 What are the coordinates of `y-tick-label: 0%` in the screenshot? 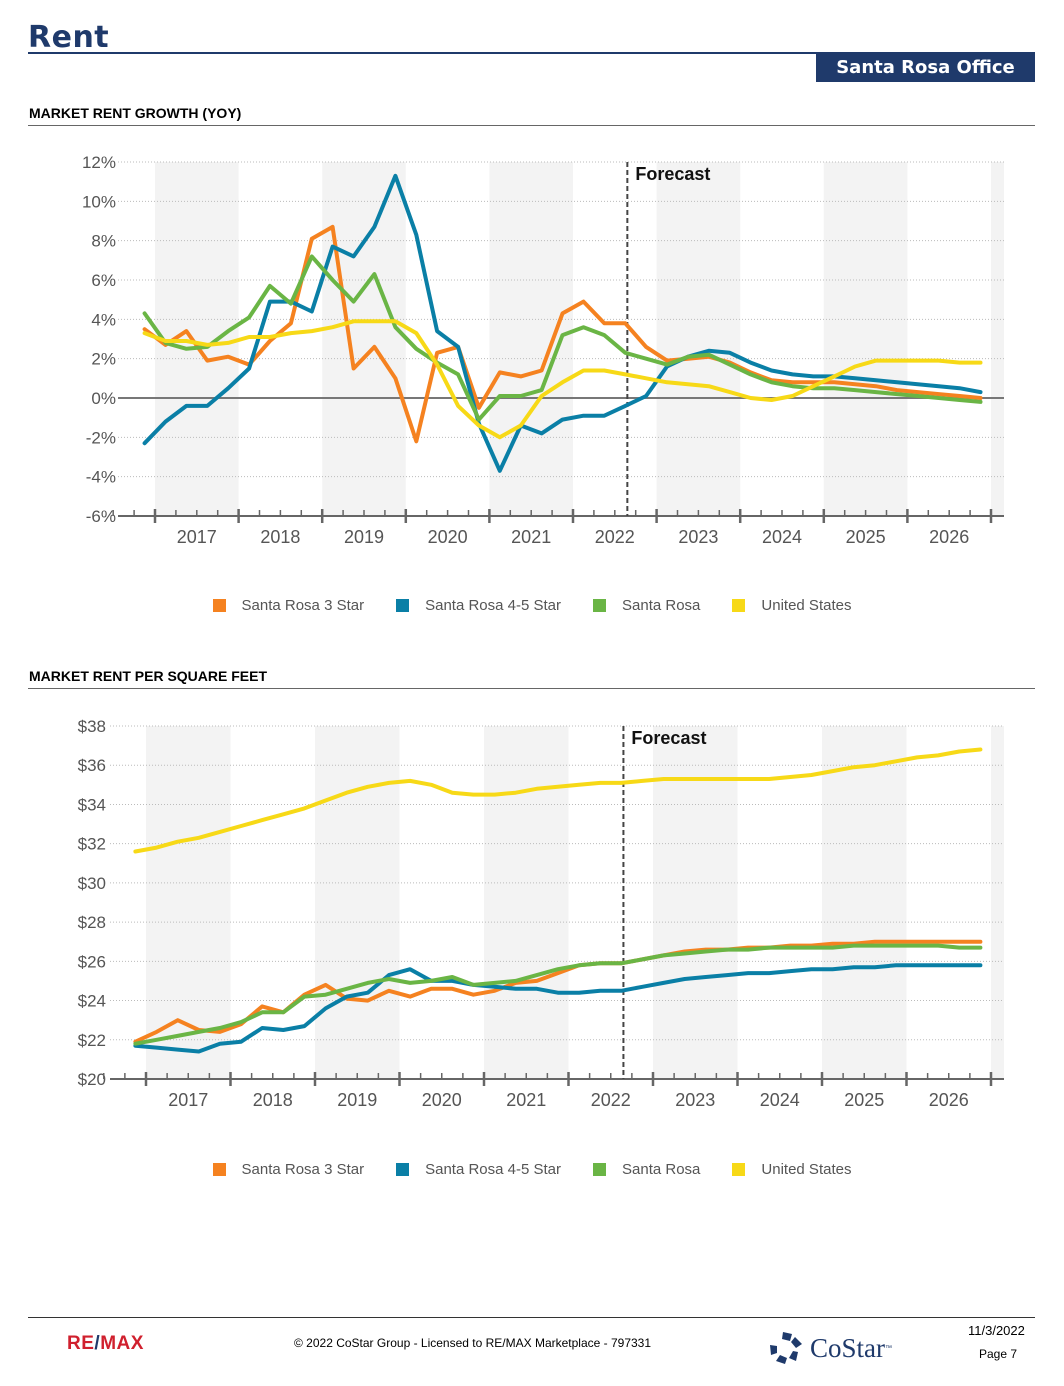 It's located at (103, 398).